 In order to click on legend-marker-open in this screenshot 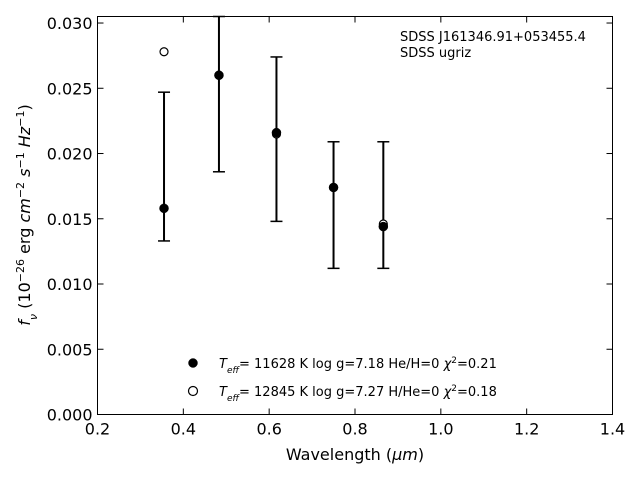, I will do `click(193, 391)`.